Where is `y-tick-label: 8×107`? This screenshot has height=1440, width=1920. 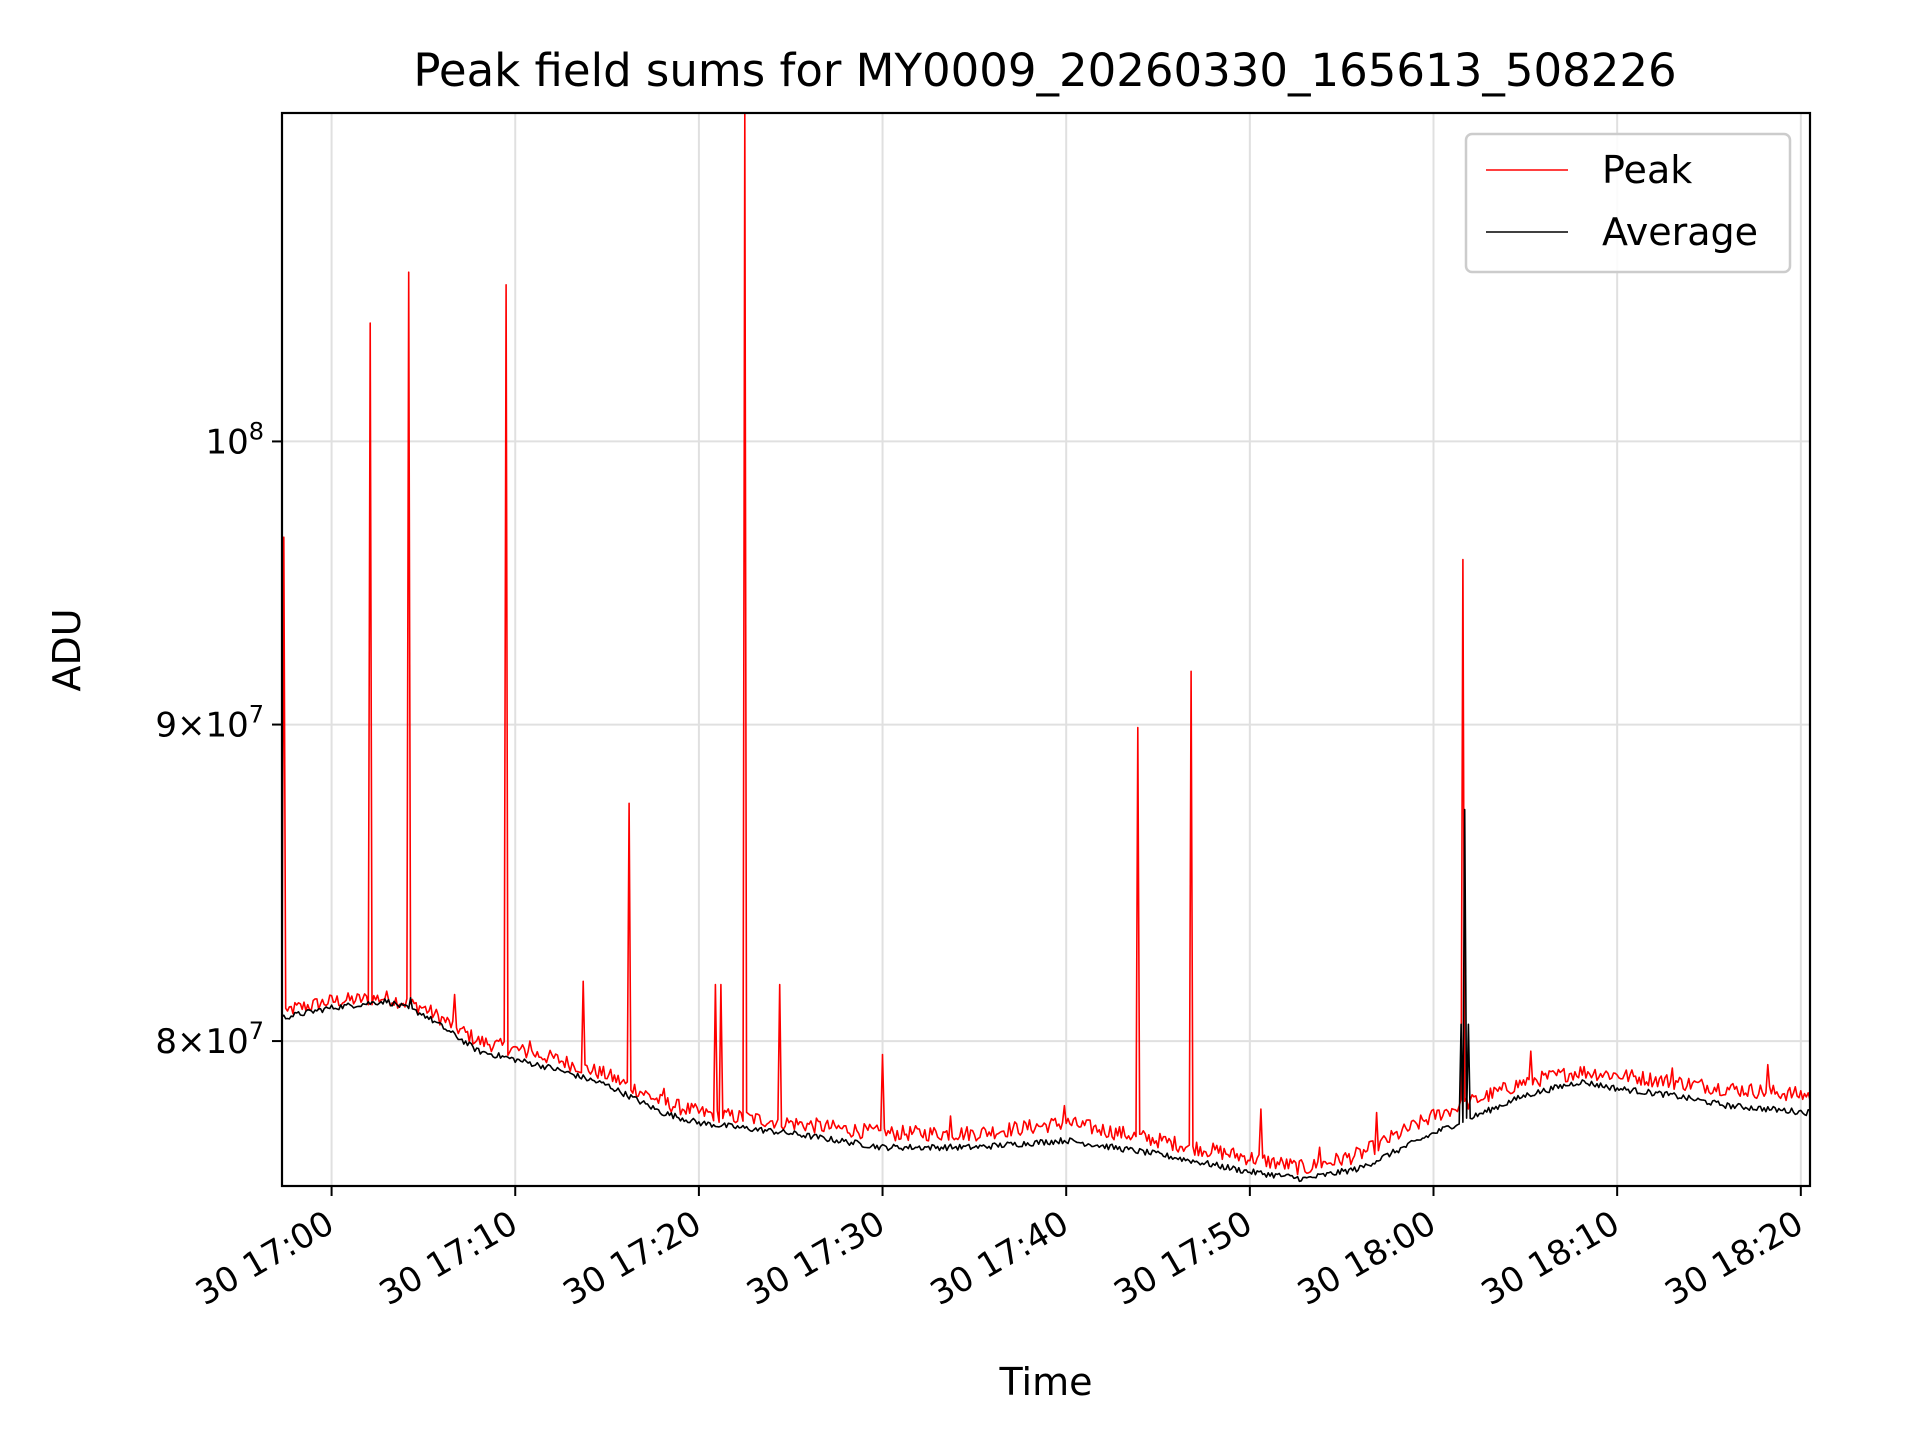 y-tick-label: 8×107 is located at coordinates (209, 1039).